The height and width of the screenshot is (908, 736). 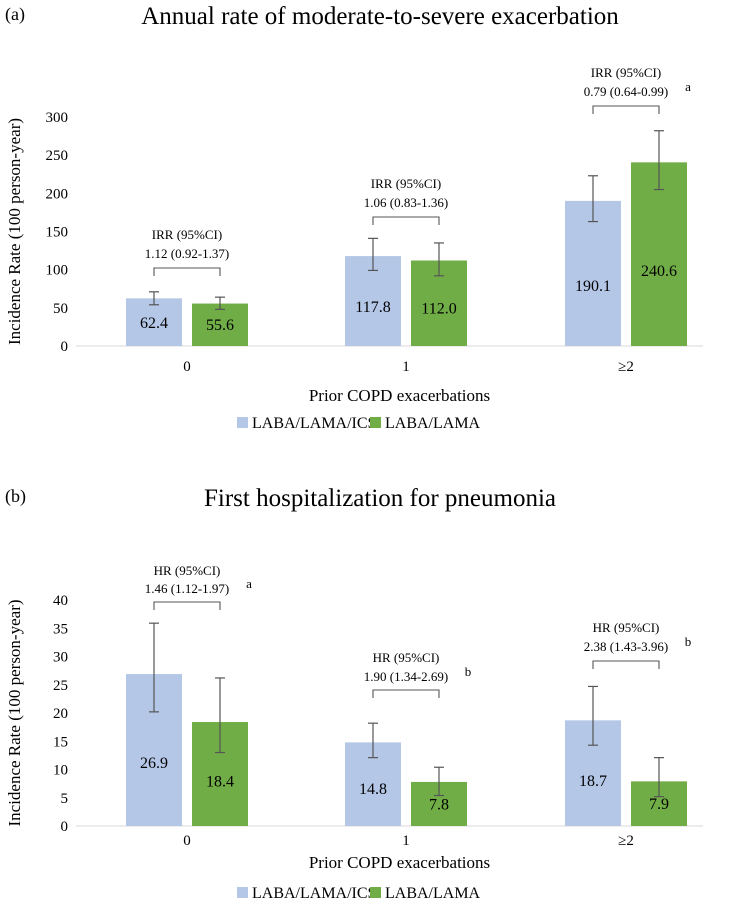 I want to click on data-label: 240.6, so click(x=659, y=271).